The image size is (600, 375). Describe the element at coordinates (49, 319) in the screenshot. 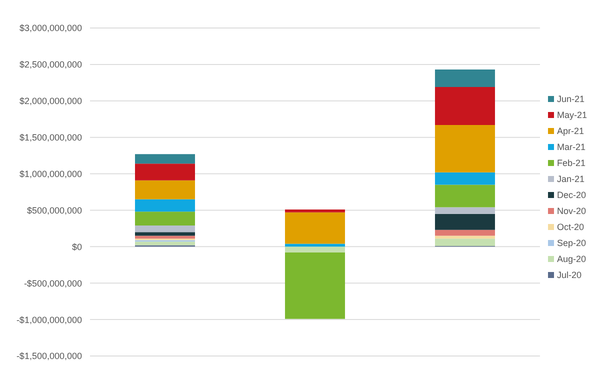

I see `y-tick-label: -$1,000,000,000` at that location.